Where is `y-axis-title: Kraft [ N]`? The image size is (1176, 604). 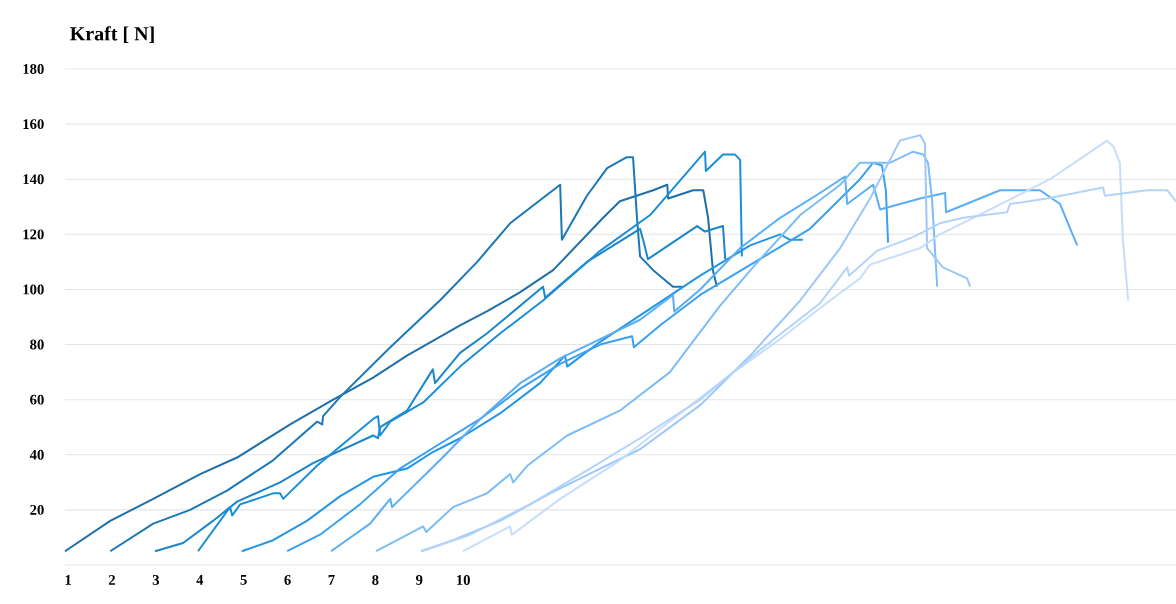 y-axis-title: Kraft [ N] is located at coordinates (112, 34).